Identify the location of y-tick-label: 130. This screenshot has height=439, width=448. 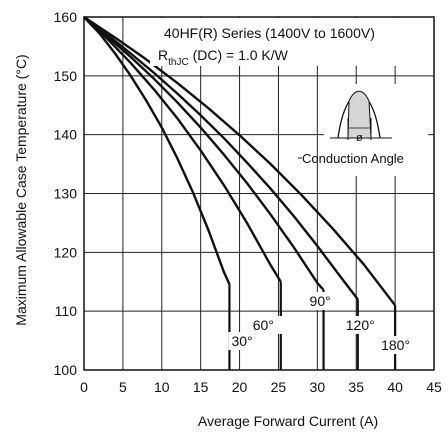
(66, 194).